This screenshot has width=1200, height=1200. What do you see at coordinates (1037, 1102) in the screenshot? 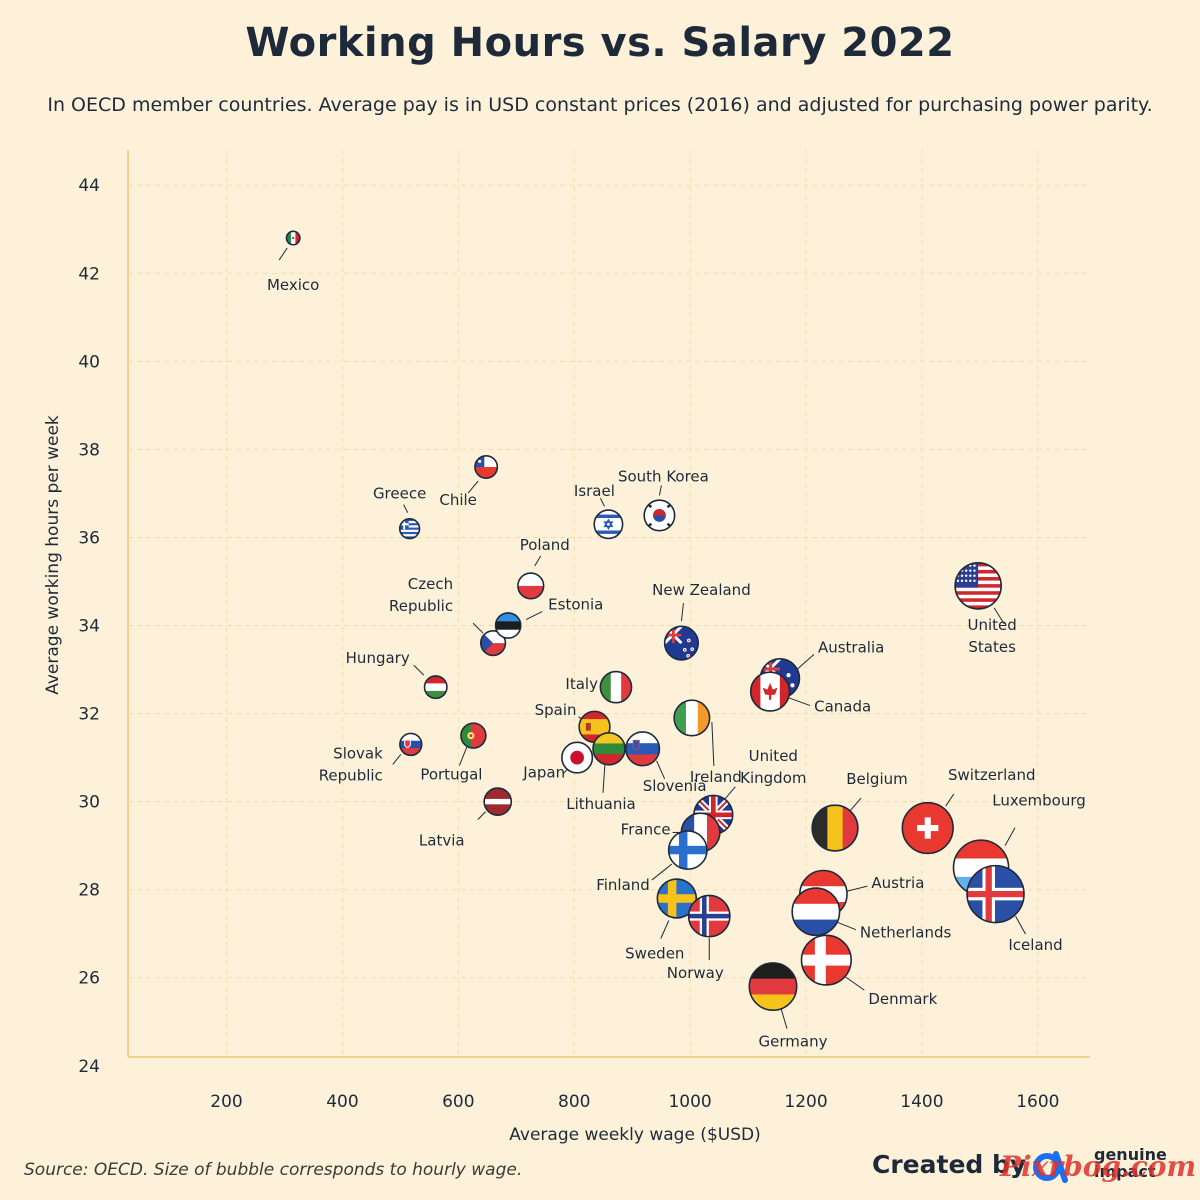
I see `x-tick-label: 1600` at bounding box center [1037, 1102].